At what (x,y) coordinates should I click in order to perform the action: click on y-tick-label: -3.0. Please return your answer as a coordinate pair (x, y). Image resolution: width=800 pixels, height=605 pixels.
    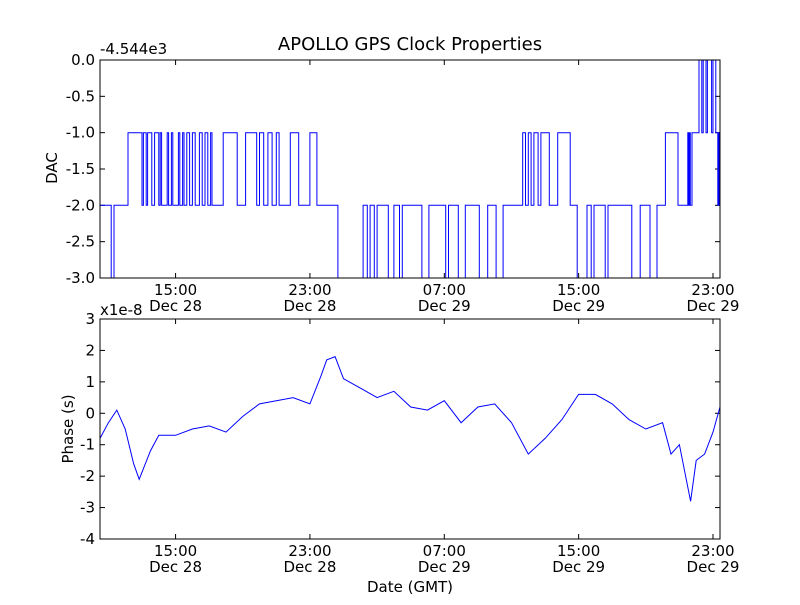
    Looking at the image, I should click on (80, 278).